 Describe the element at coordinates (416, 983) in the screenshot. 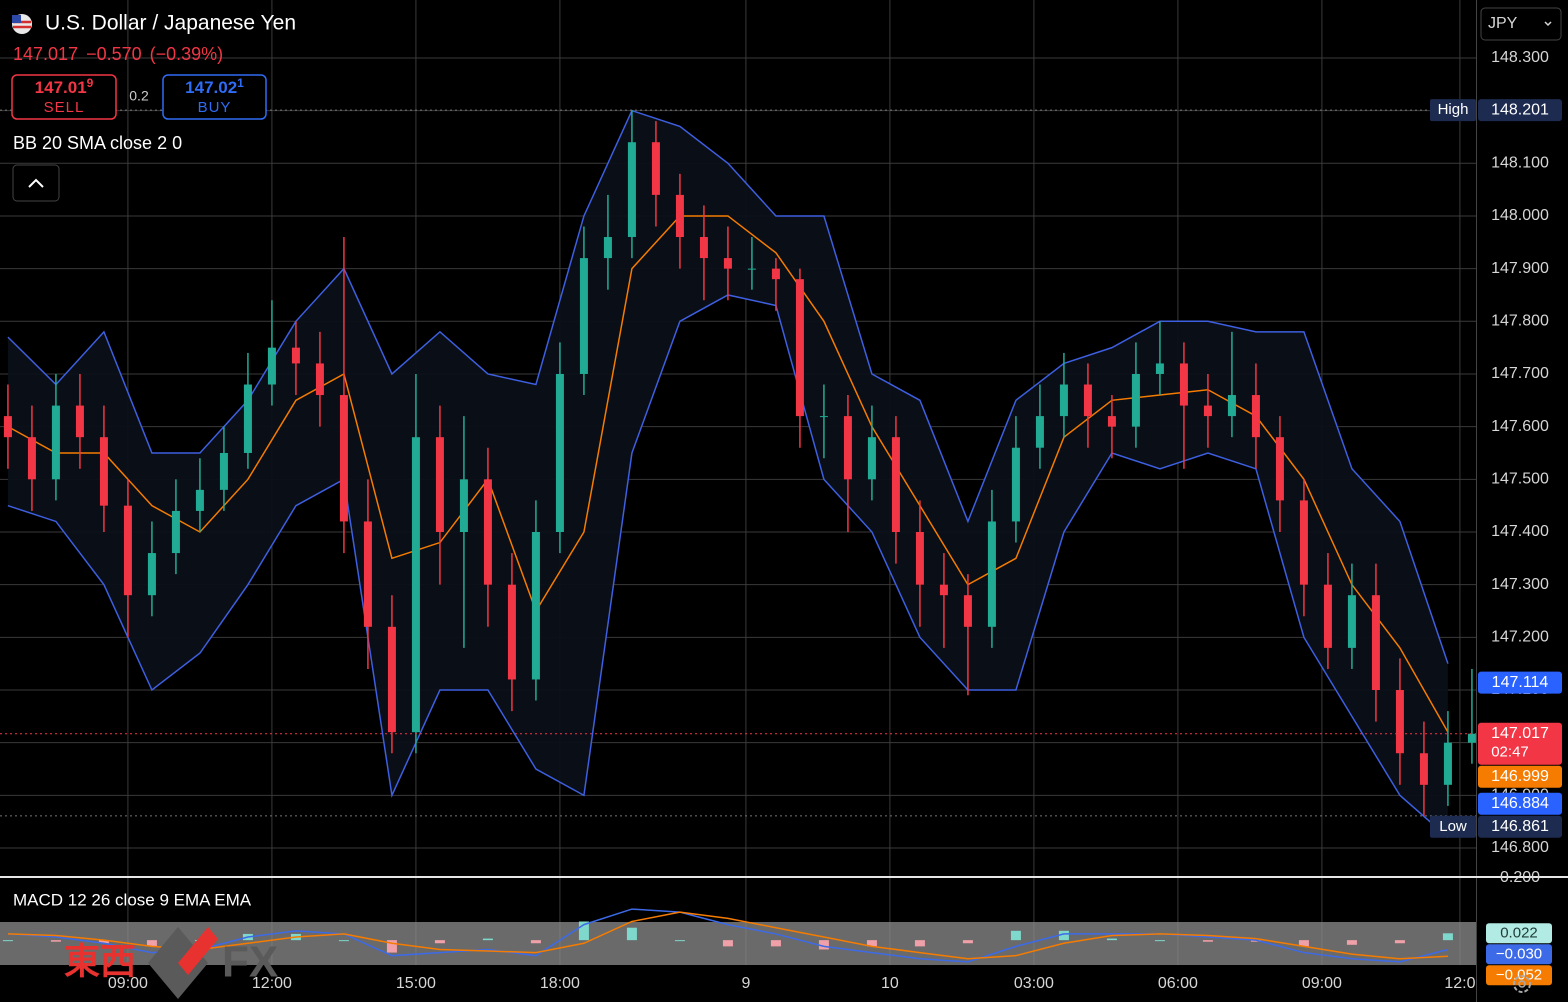

I see `x-tick-label: 15:00` at that location.